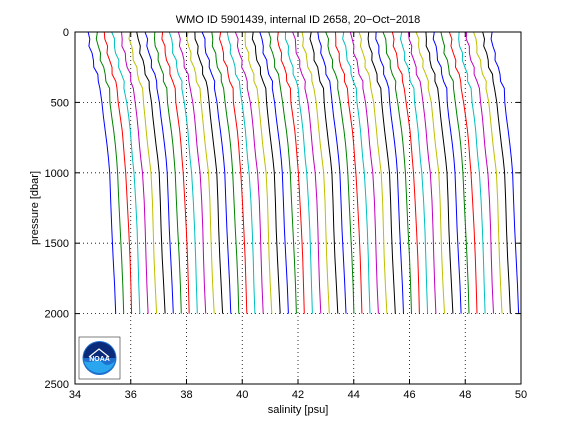 This screenshot has width=576, height=432. Describe the element at coordinates (131, 395) in the screenshot. I see `x-tick-label: 36` at that location.